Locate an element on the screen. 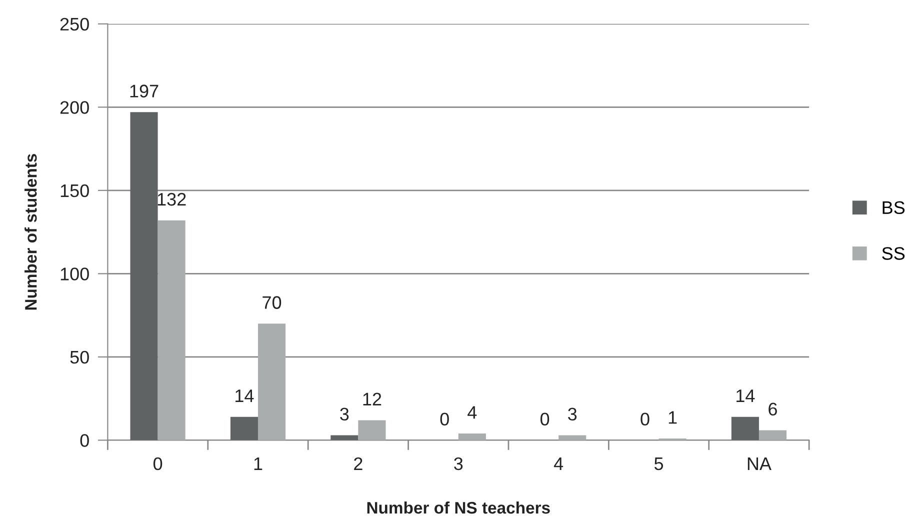 This screenshot has height=531, width=905. data-label: 12 is located at coordinates (372, 399).